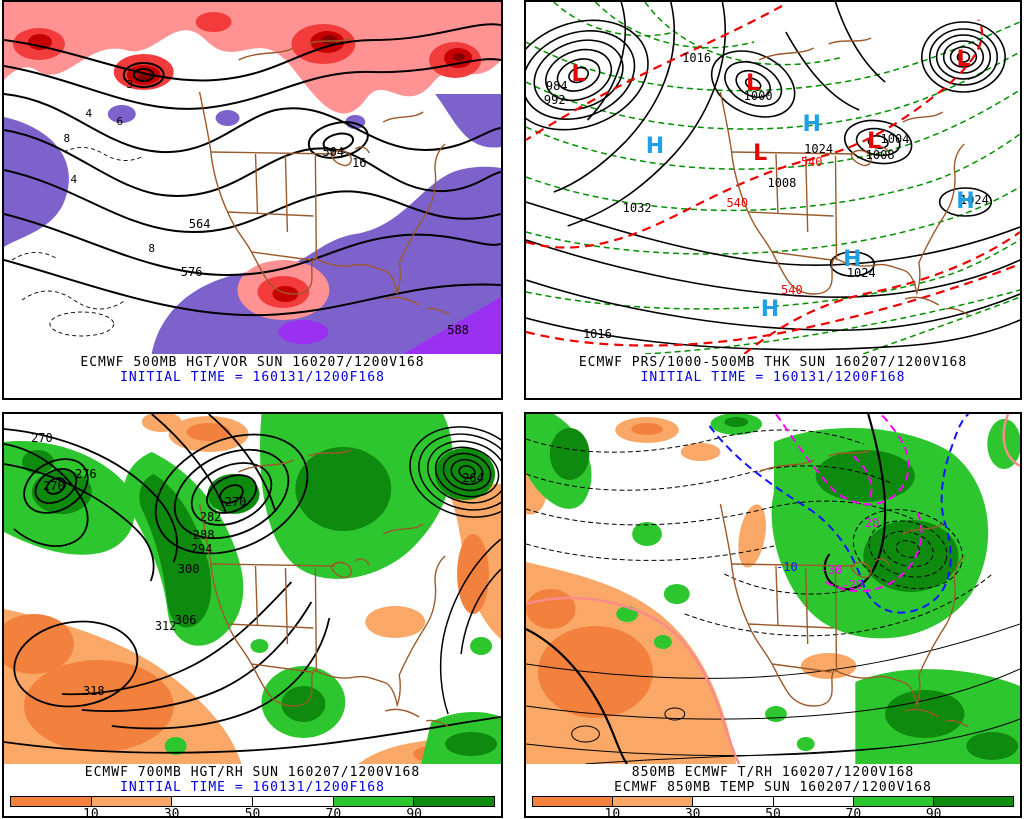  Describe the element at coordinates (458, 330) in the screenshot. I see `contour-label: 588` at that location.